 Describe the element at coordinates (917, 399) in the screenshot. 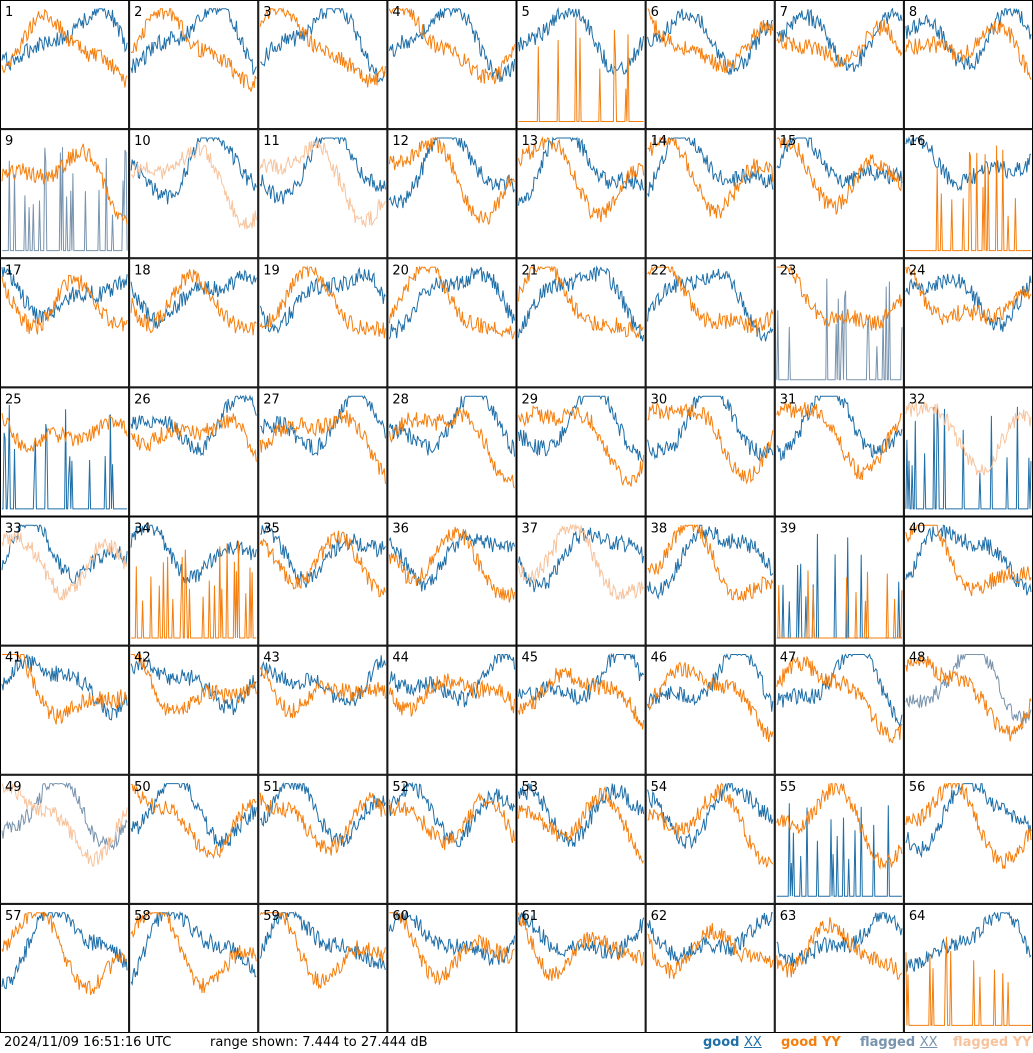

I see `panel-label-32: 32` at that location.